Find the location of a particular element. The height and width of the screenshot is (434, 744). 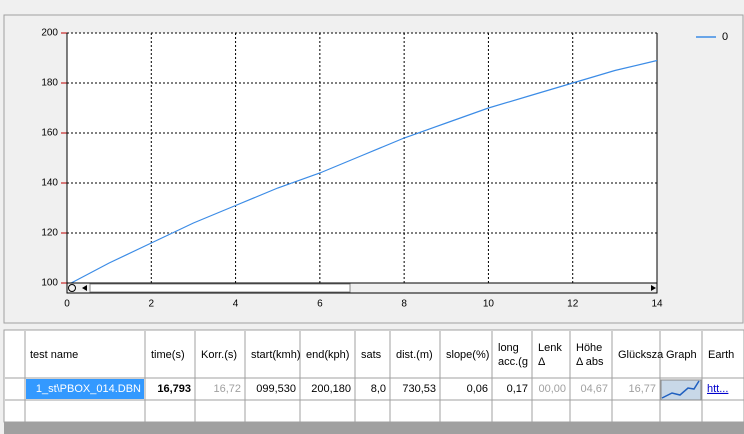

selected-cell is located at coordinates (85, 389).